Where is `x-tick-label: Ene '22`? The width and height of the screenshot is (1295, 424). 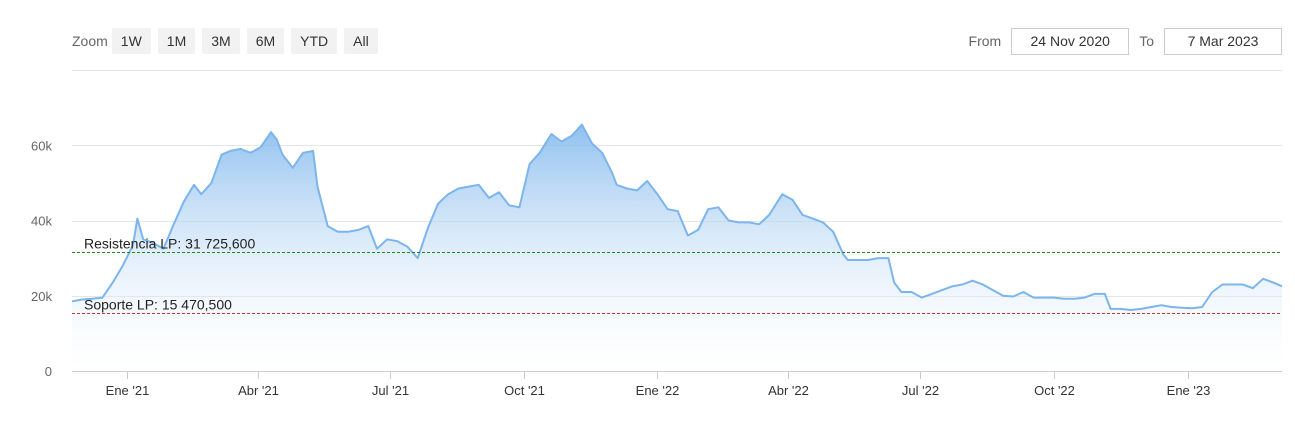 x-tick-label: Ene '22 is located at coordinates (658, 390).